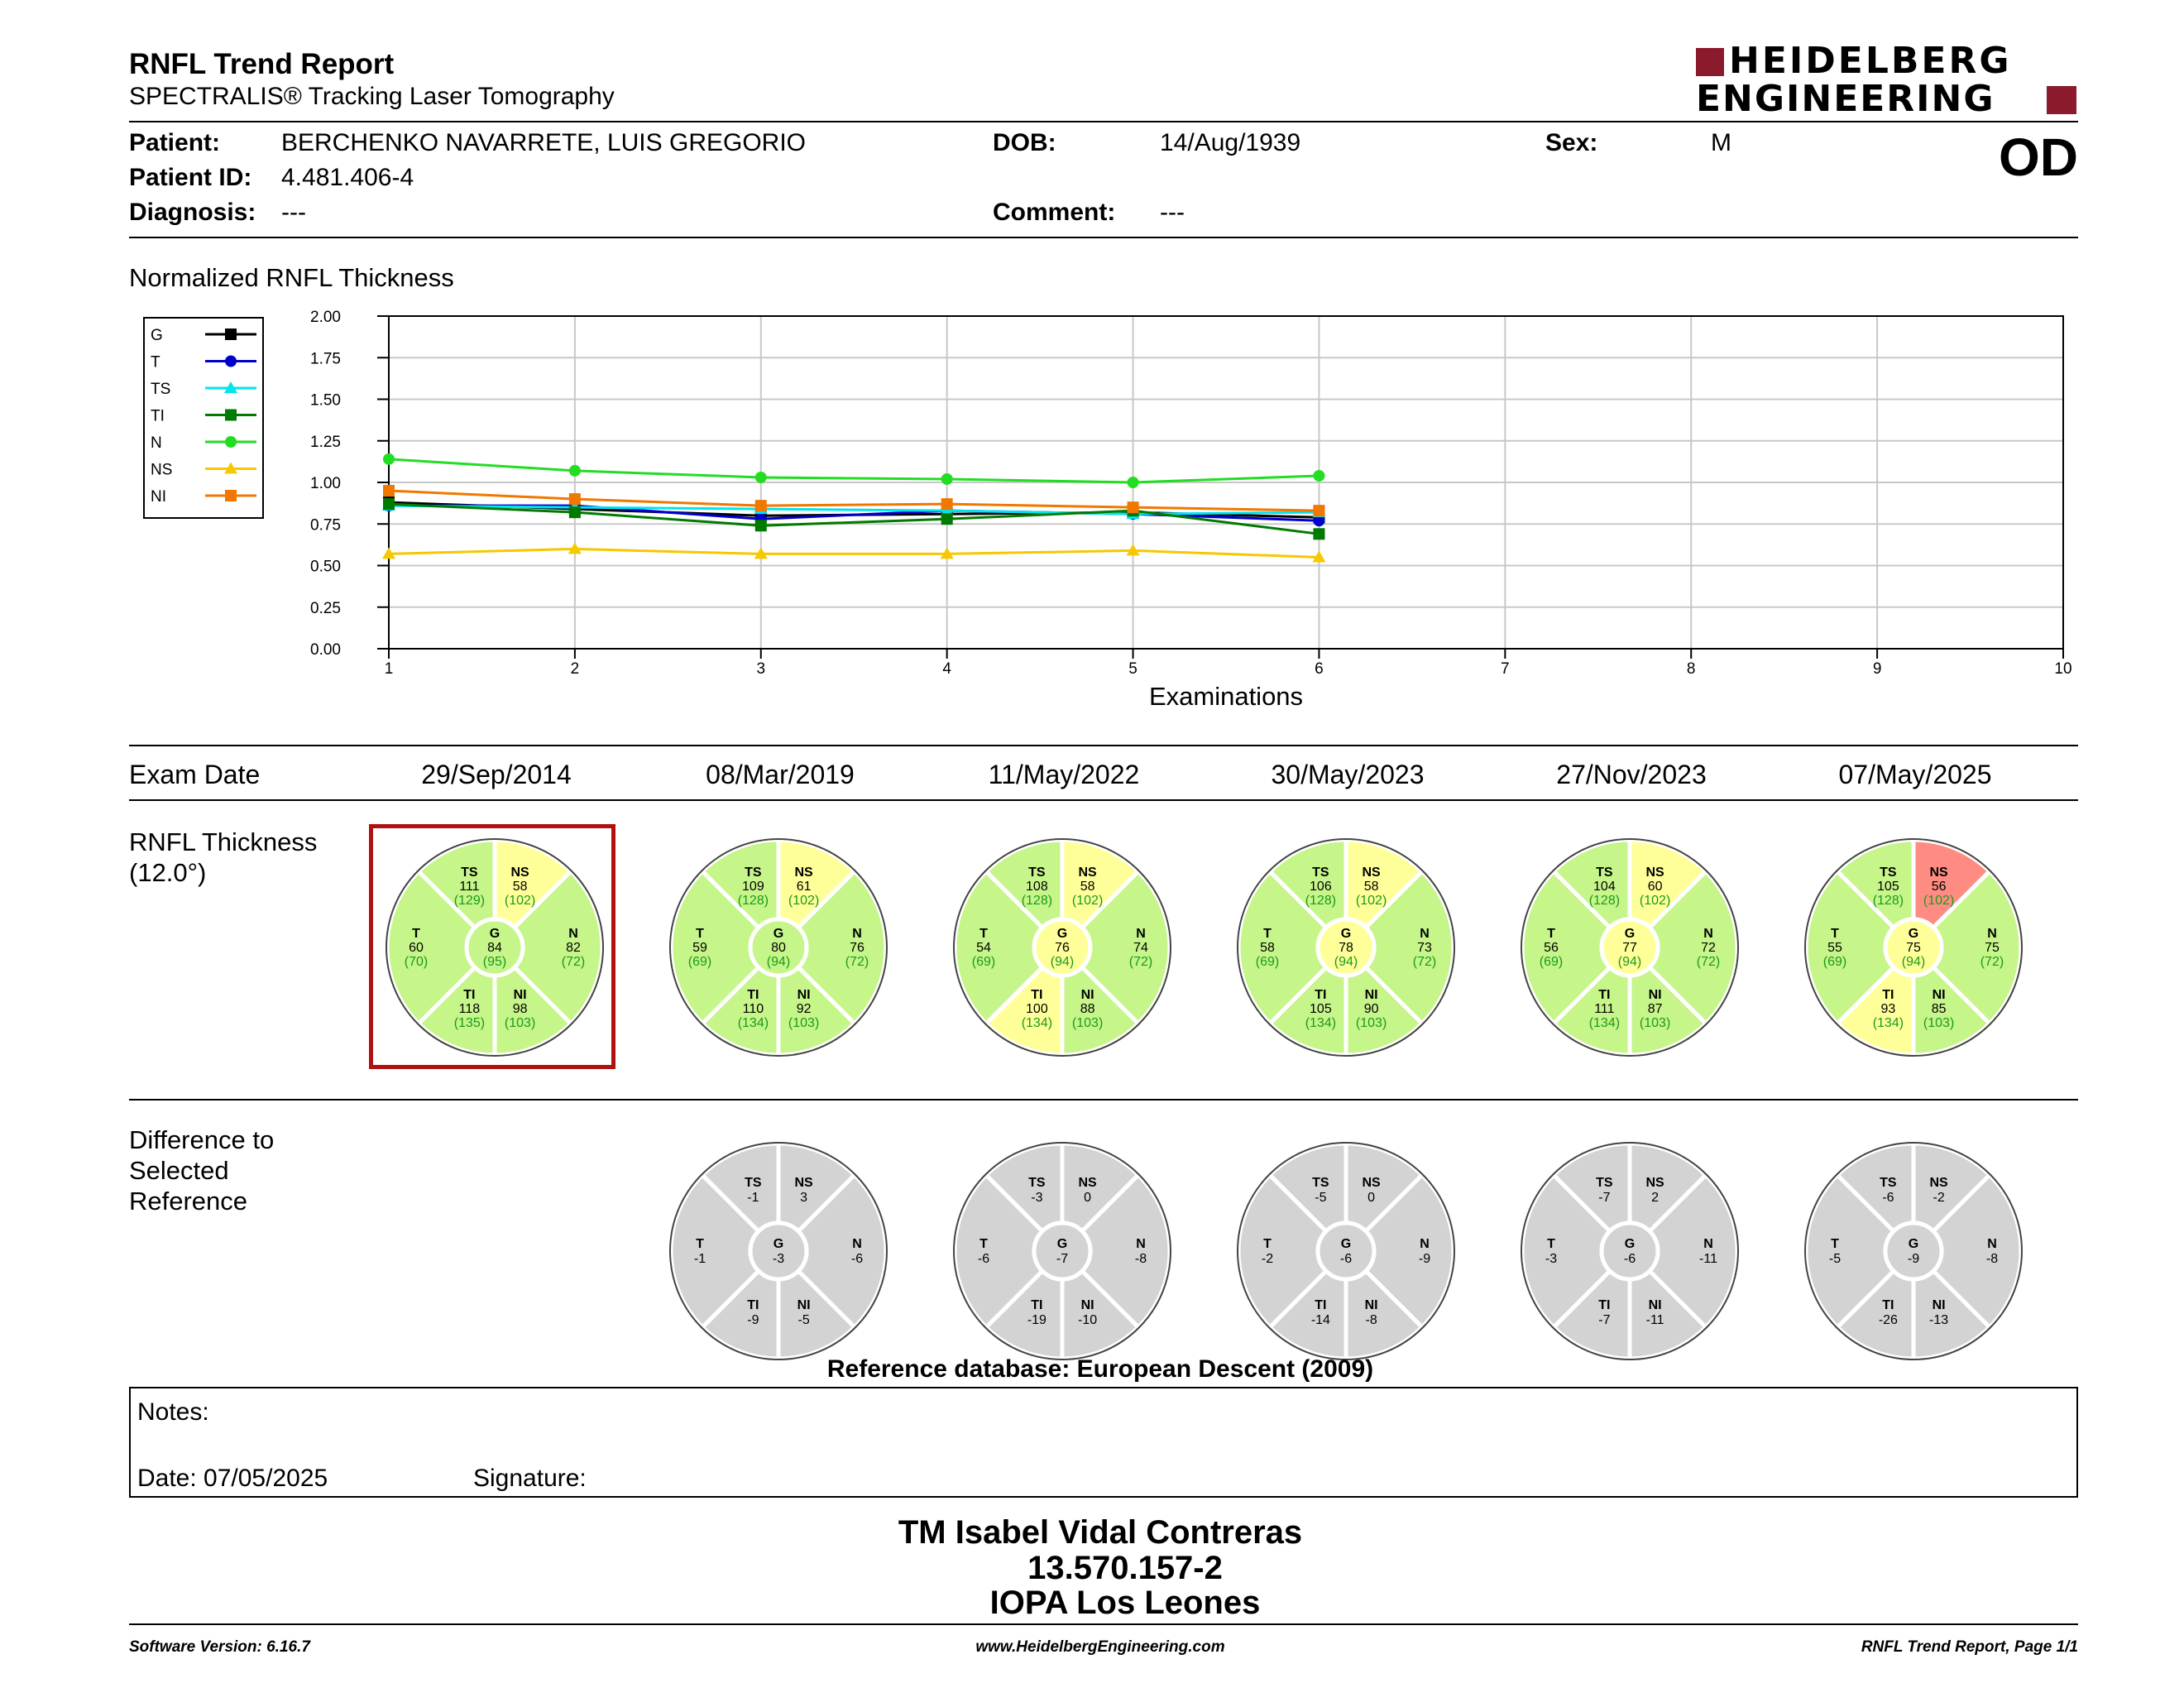 Image resolution: width=2184 pixels, height=1688 pixels. Describe the element at coordinates (1100, 1532) in the screenshot. I see `stamp-name: TM Isabel Vidal Contreras` at that location.